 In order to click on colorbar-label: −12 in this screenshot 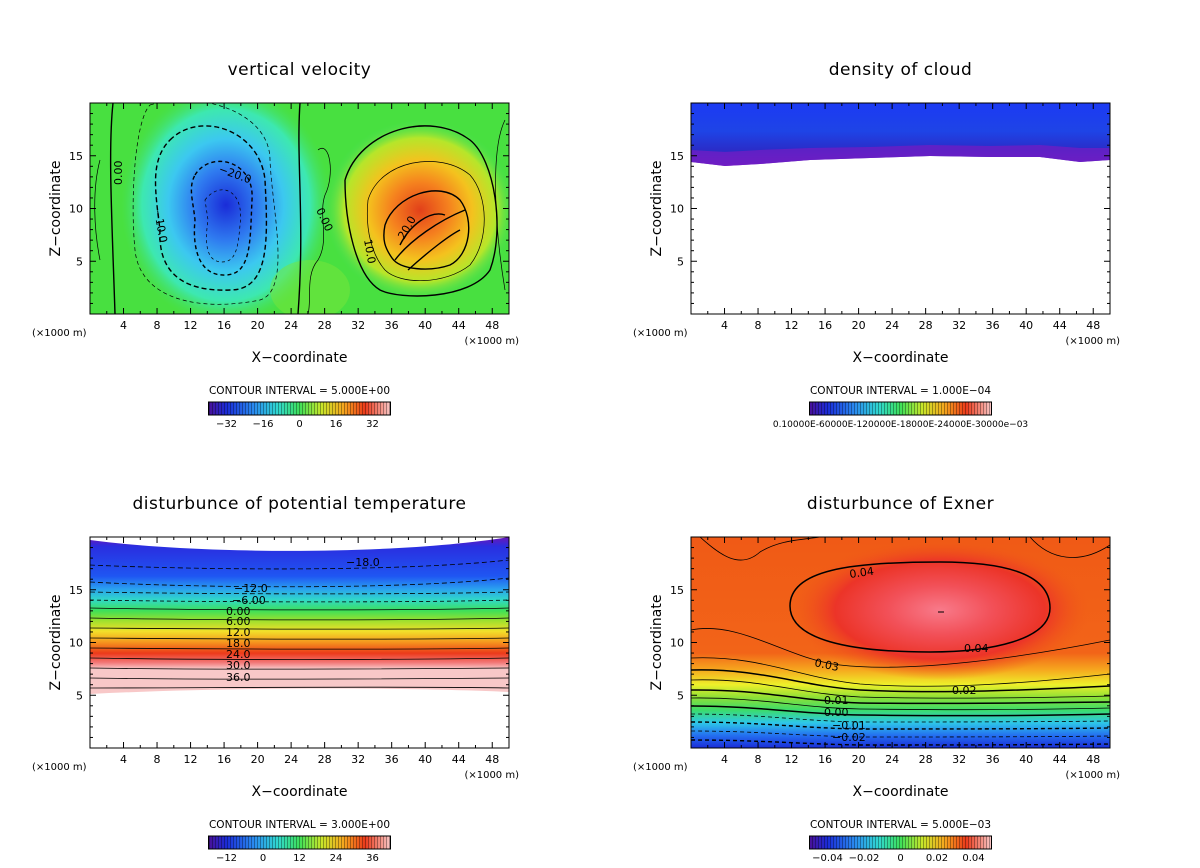, I will do `click(226, 858)`.